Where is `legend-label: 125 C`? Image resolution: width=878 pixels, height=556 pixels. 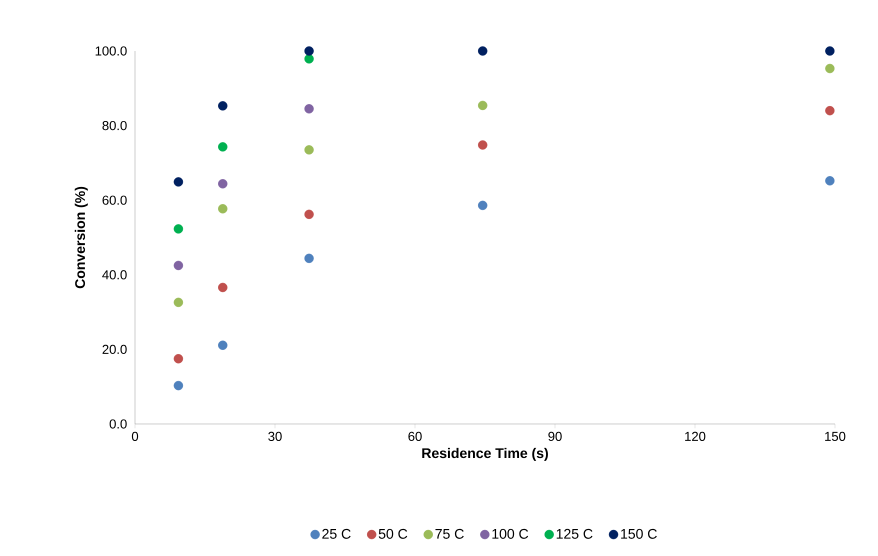 legend-label: 125 C is located at coordinates (574, 533).